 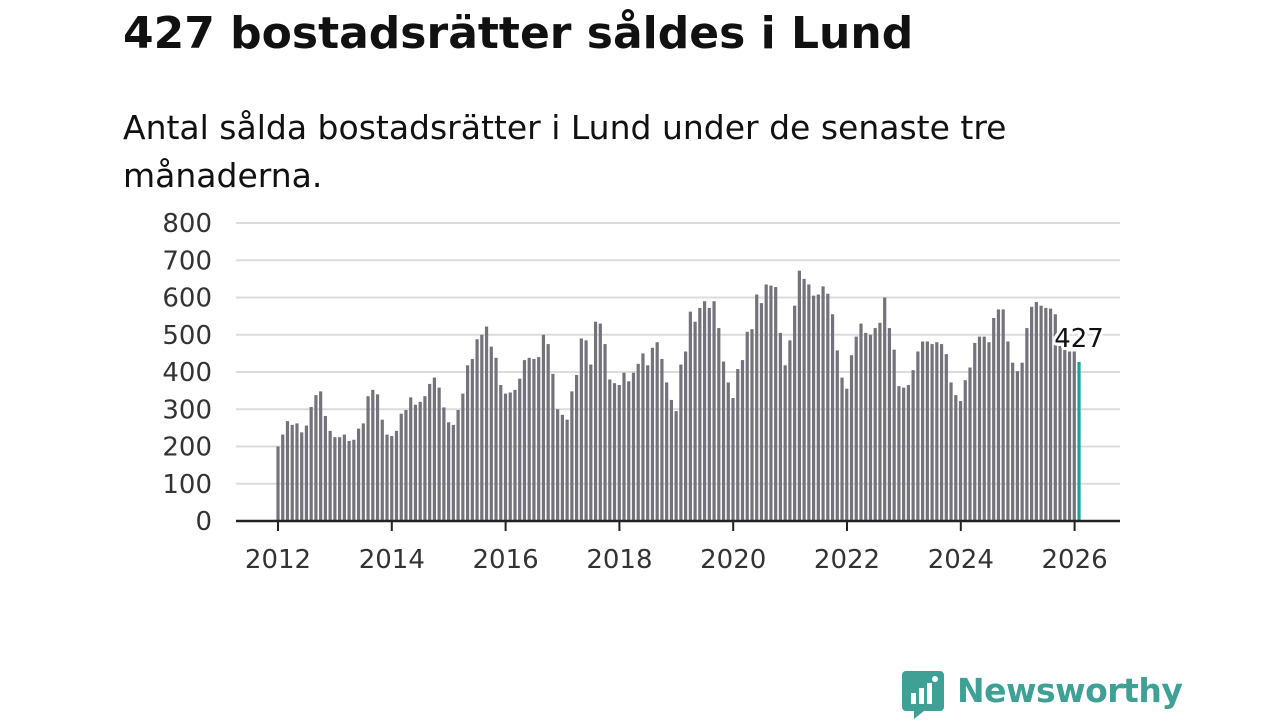 What do you see at coordinates (1079, 441) in the screenshot?
I see `bar-highlight` at bounding box center [1079, 441].